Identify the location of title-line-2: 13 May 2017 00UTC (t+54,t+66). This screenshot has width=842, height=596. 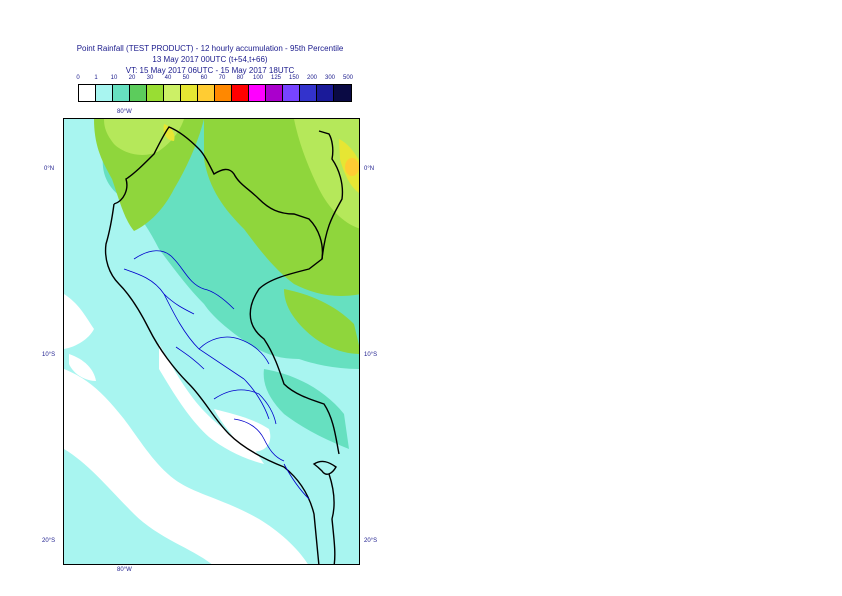
(210, 59).